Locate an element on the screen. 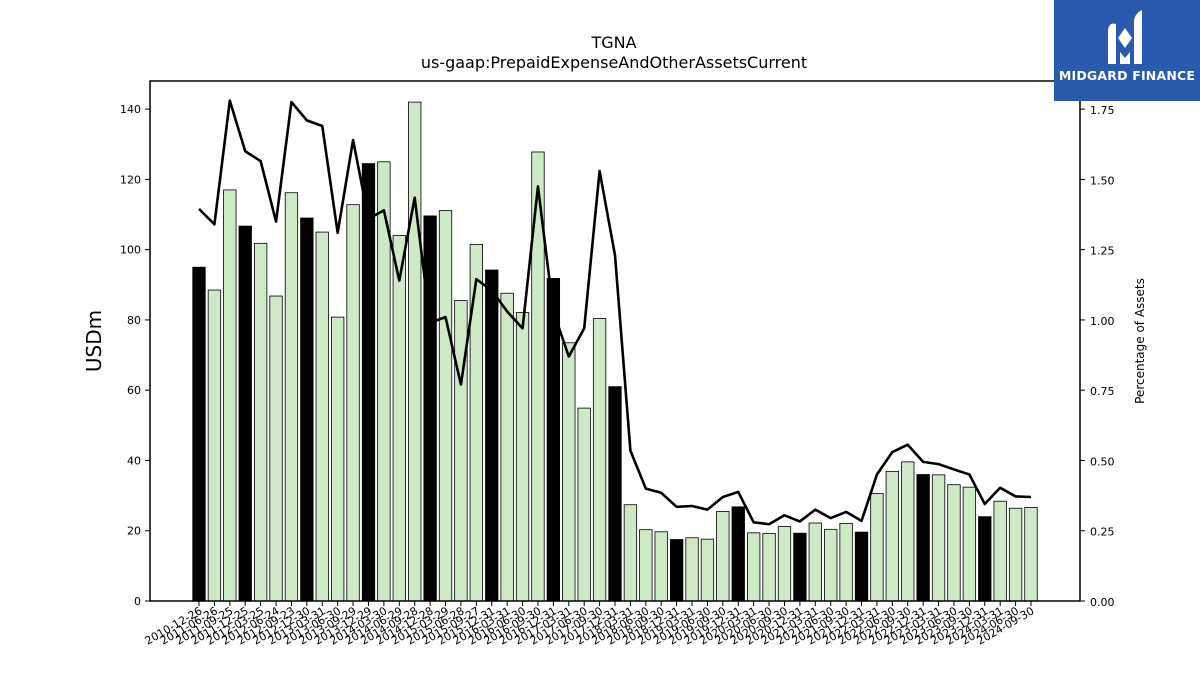 The image size is (1200, 675). y-axis-right: 0.00 0.25 0.50 0.75 1.00 1.25 1.50 1.75 is located at coordinates (1097, 356).